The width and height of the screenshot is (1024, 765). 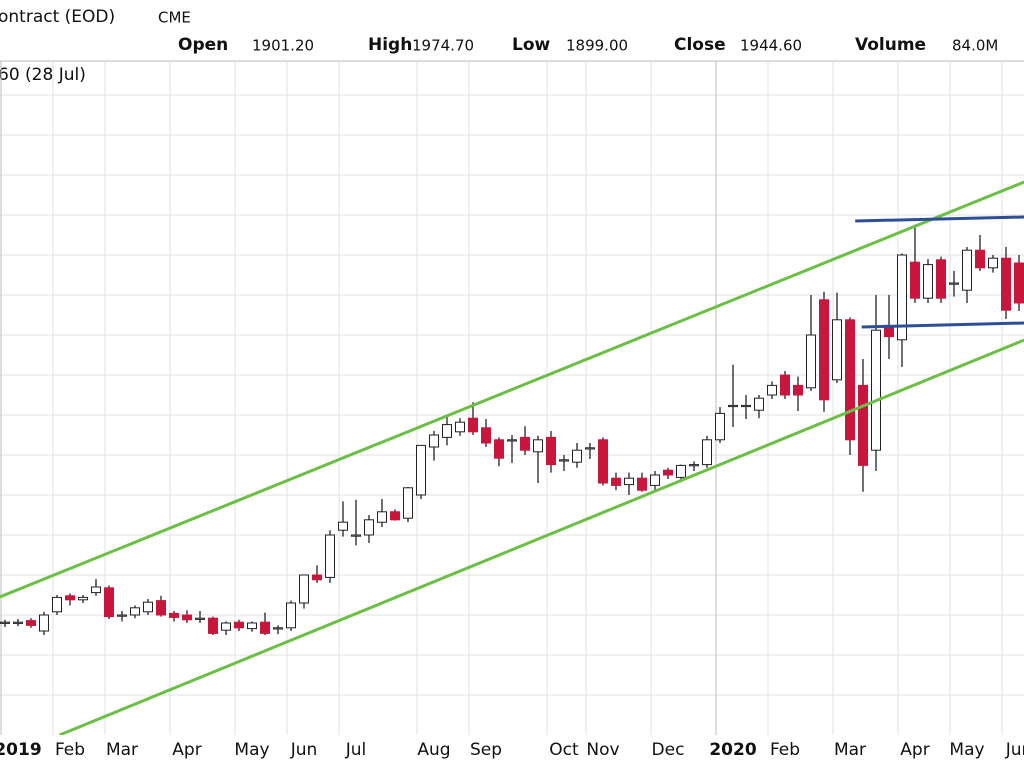 What do you see at coordinates (390, 45) in the screenshot?
I see `stat-label: High` at bounding box center [390, 45].